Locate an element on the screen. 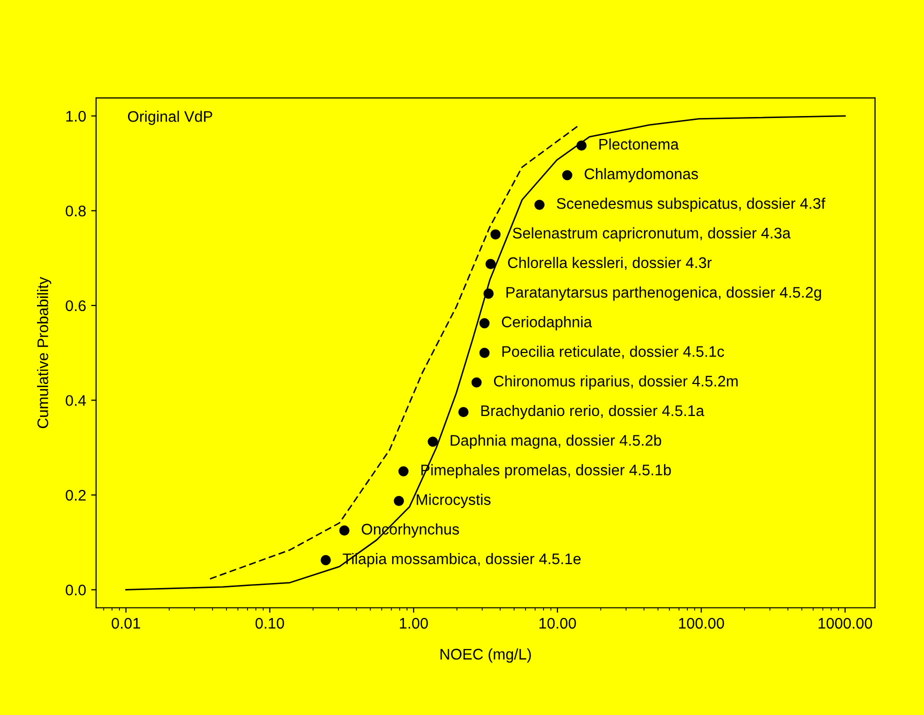  x-tick-label: 0.01 is located at coordinates (126, 623).